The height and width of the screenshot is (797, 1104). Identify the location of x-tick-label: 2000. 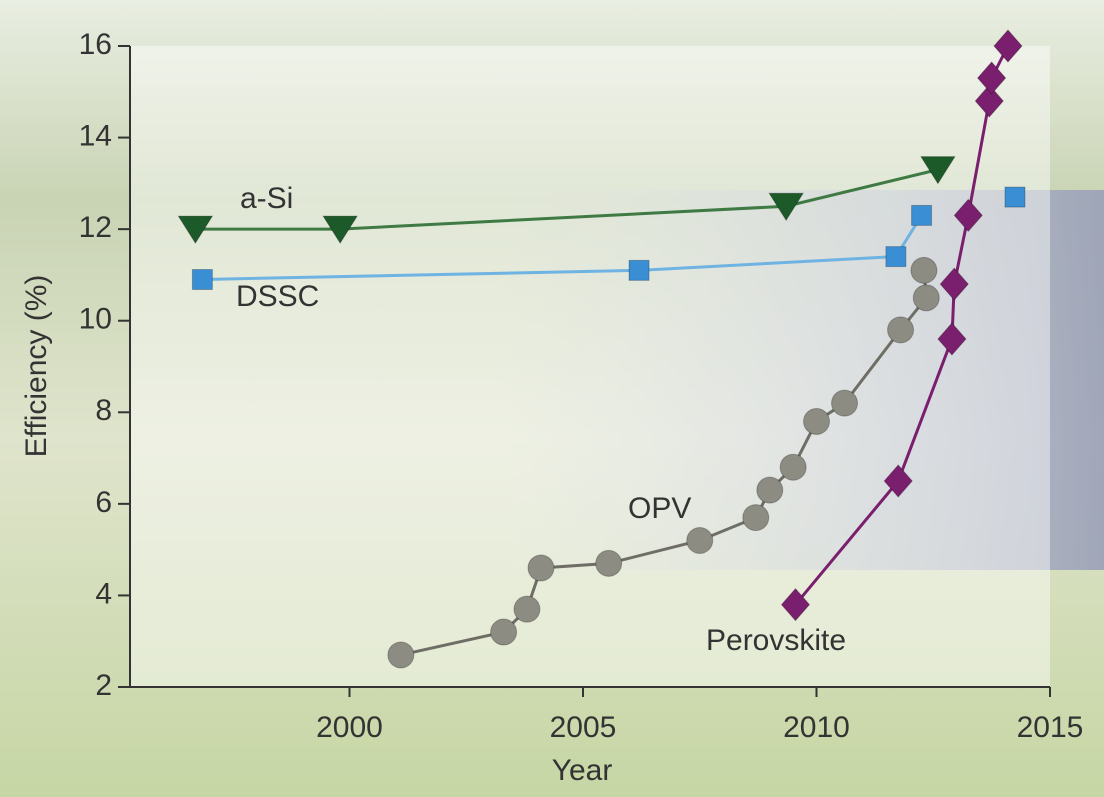
(349, 727).